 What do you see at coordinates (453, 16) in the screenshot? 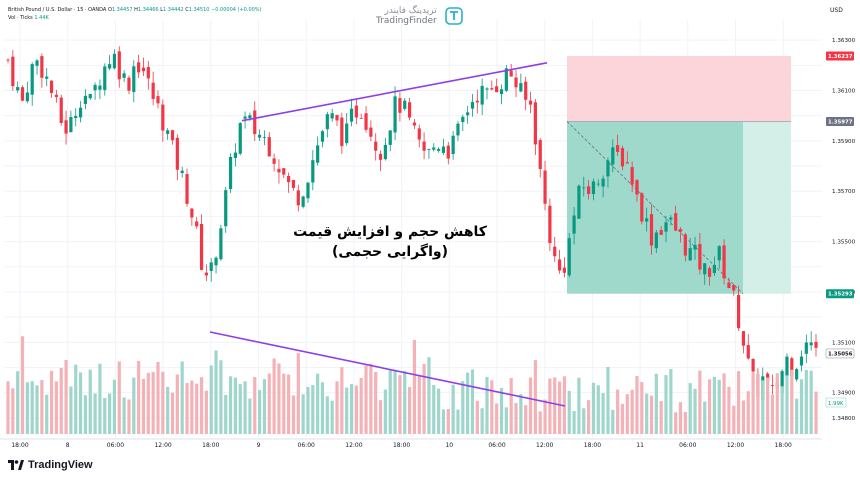
I see `tradingfinder-logo-icon` at bounding box center [453, 16].